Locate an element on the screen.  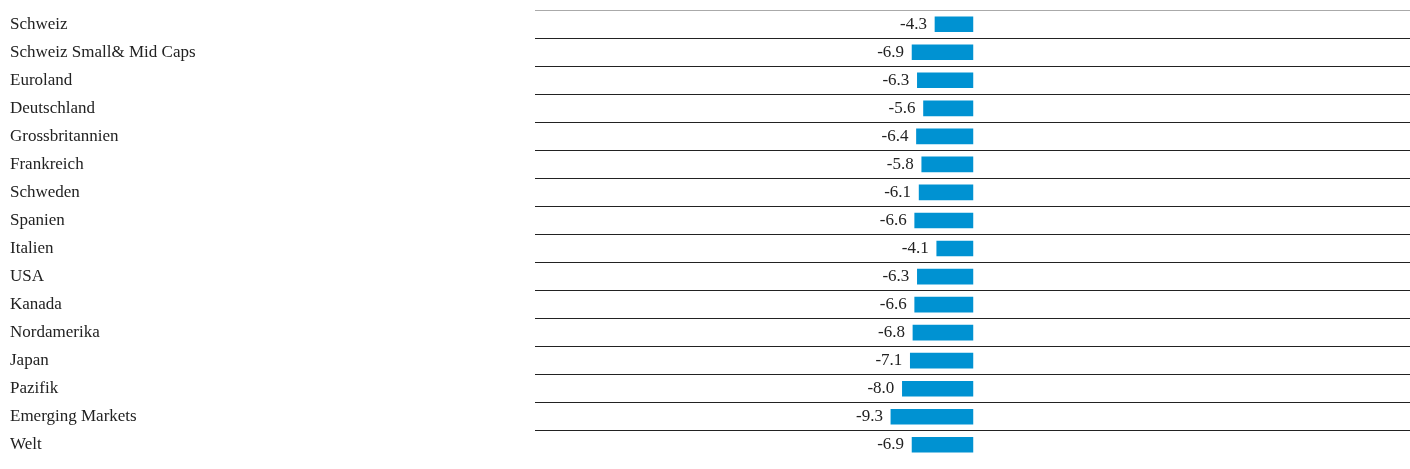
data-label: -6.4 is located at coordinates (895, 135).